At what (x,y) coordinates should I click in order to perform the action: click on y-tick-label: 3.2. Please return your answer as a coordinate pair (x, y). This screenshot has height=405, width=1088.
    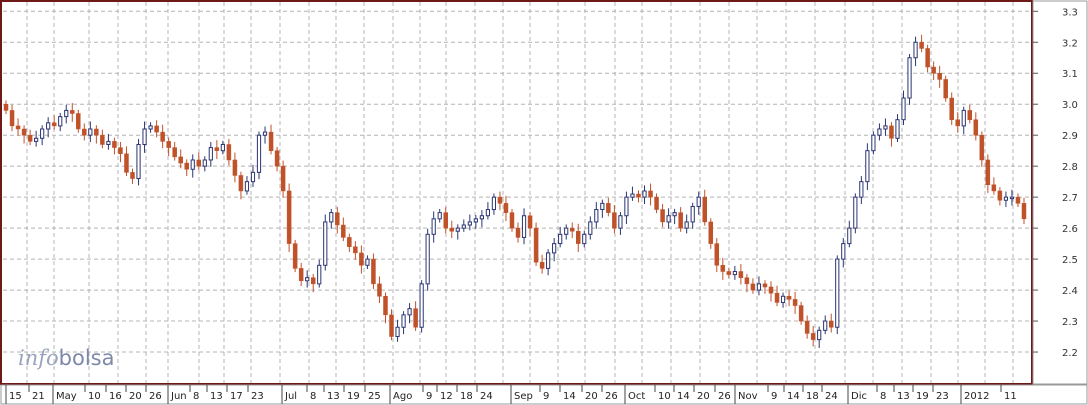
    Looking at the image, I should click on (1070, 43).